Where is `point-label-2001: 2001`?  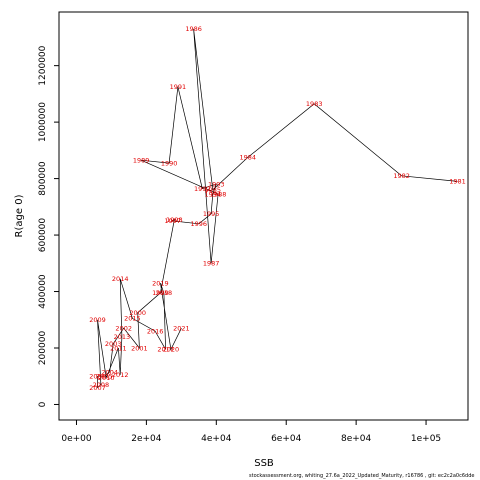 point-label-2001: 2001 is located at coordinates (139, 348).